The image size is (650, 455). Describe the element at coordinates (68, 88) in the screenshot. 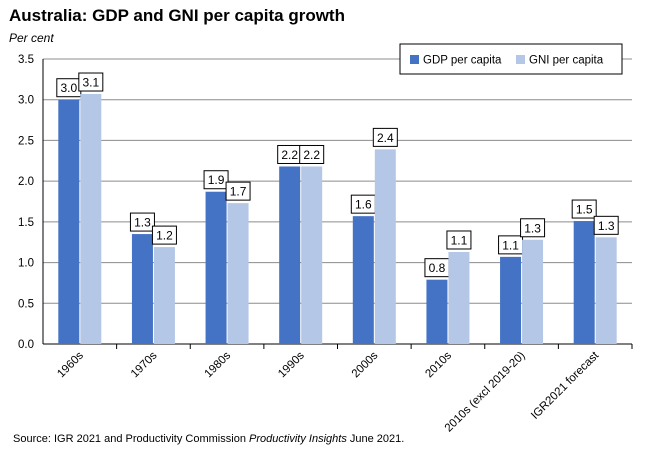

I see `data-label: 3.0` at that location.